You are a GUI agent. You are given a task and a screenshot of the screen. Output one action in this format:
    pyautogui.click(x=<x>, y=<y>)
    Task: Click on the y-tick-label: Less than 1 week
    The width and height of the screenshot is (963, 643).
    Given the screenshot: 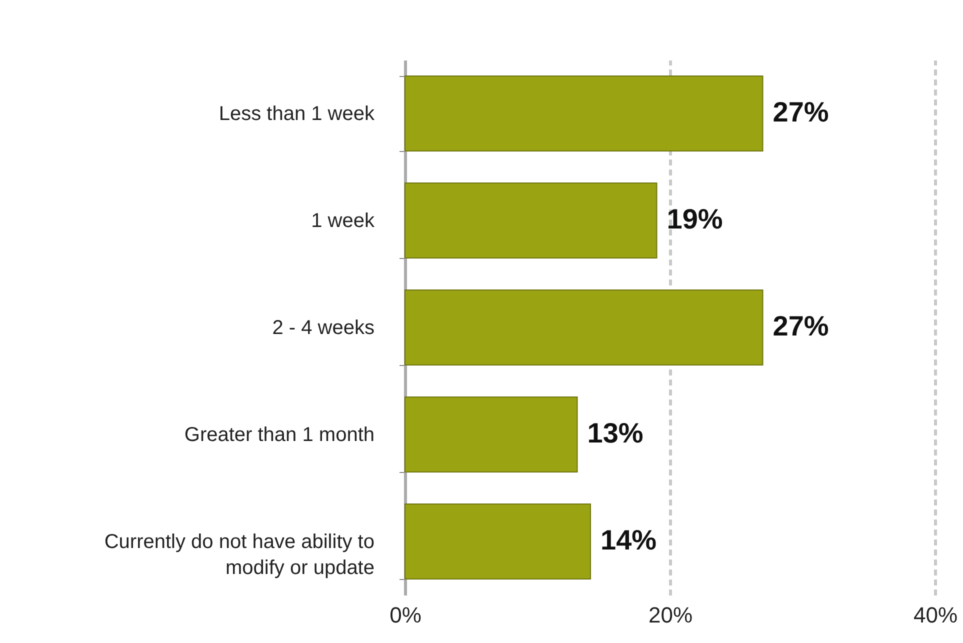 What is the action you would take?
    pyautogui.click(x=297, y=114)
    